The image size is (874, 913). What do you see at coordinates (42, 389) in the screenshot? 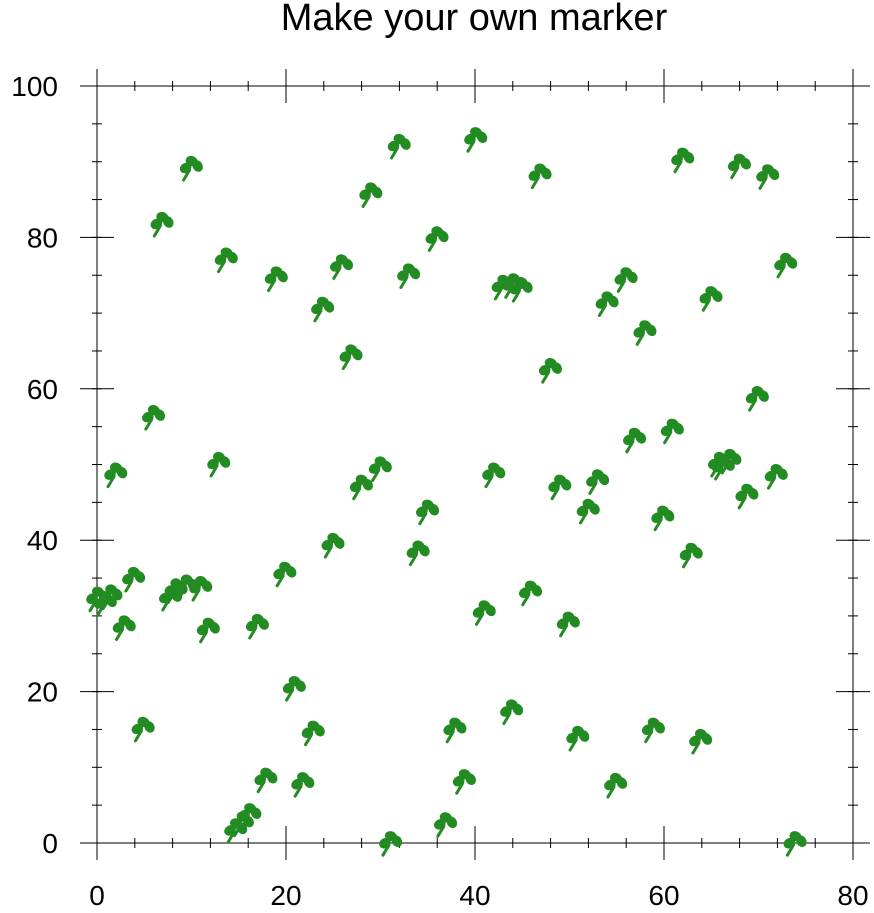
I see `y-tick-label: 60` at bounding box center [42, 389].